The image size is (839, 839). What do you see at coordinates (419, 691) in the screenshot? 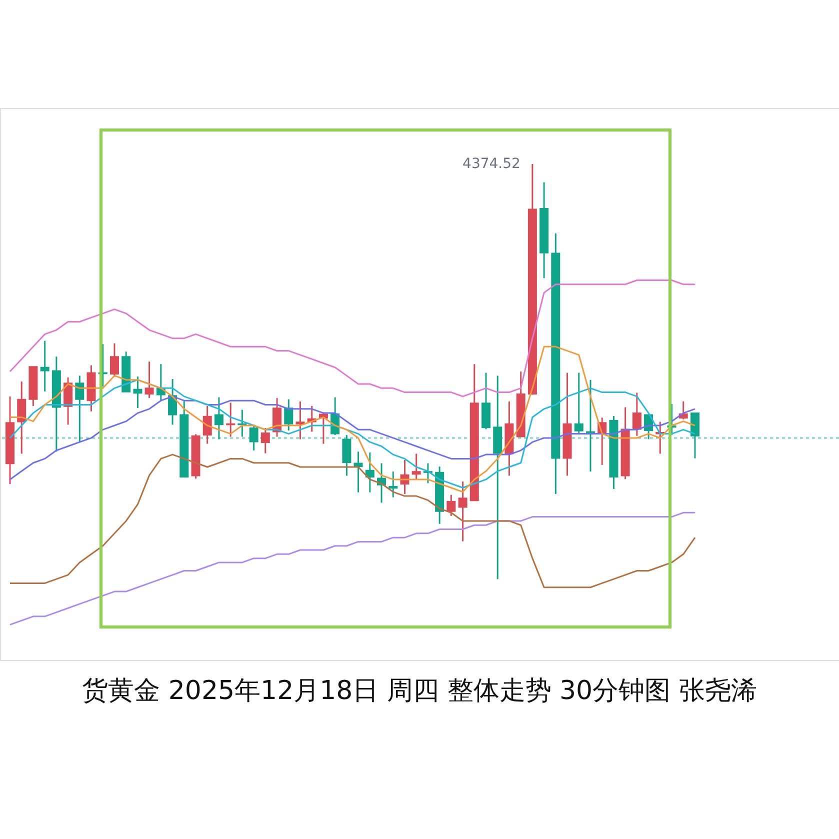
I see `text: 货黄金 2025年12月18日 周四 整体走势 30分钟图 张尧浠` at bounding box center [419, 691].